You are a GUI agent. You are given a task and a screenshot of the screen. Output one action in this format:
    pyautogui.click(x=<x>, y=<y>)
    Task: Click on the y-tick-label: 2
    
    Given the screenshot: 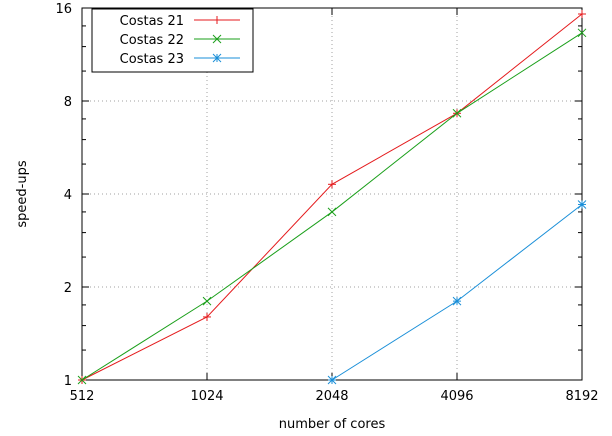 What is the action you would take?
    pyautogui.click(x=68, y=288)
    